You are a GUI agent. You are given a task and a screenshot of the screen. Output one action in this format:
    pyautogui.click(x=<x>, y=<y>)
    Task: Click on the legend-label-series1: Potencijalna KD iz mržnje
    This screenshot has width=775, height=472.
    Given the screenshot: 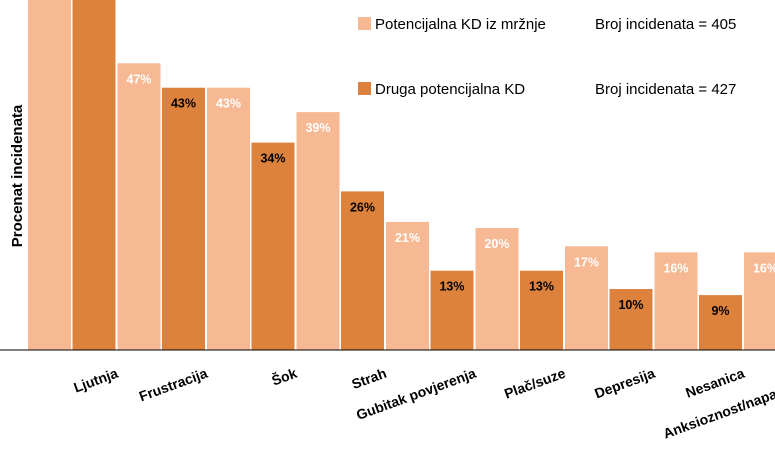 What is the action you would take?
    pyautogui.click(x=460, y=24)
    